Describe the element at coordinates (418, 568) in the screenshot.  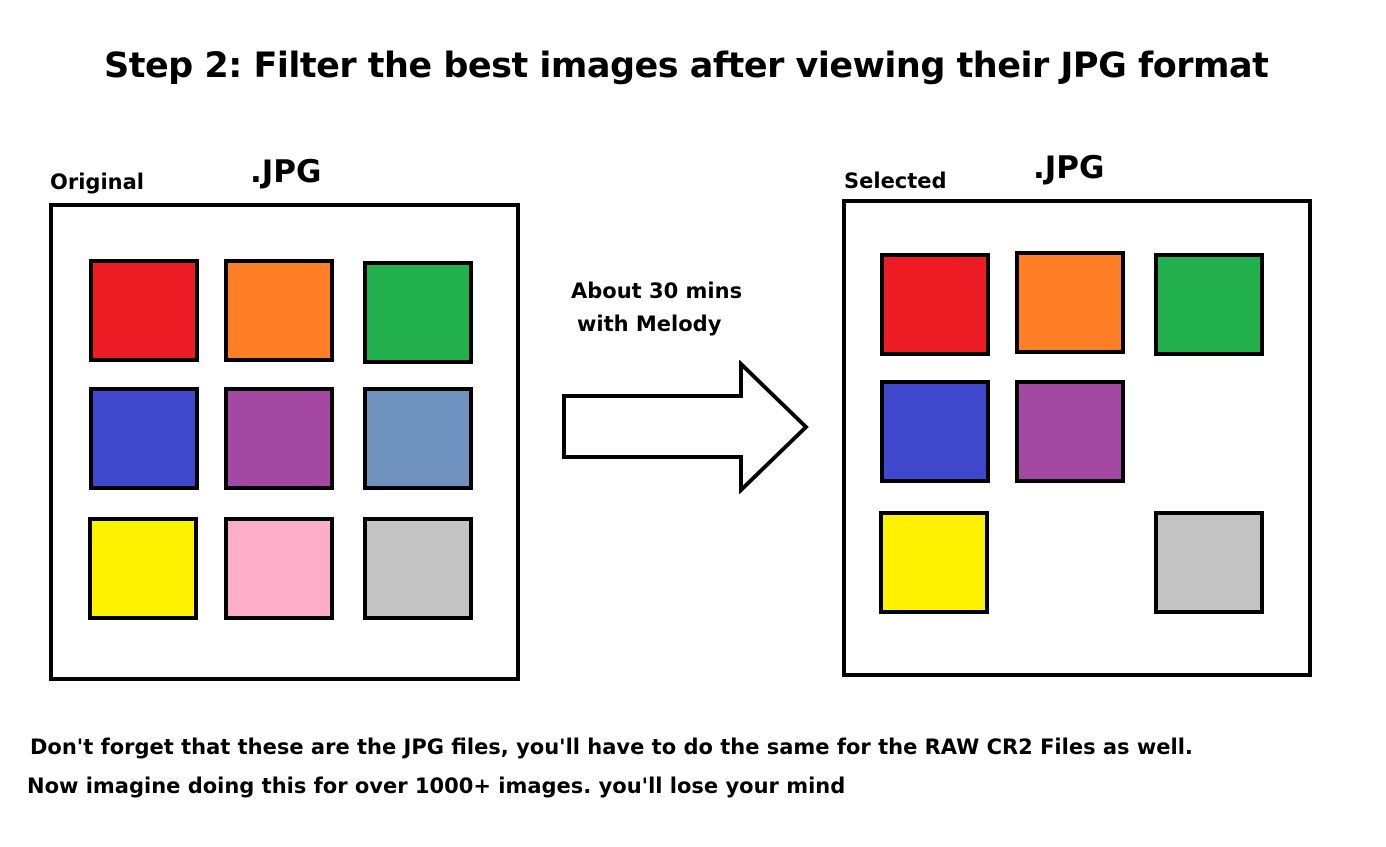
I see `original-image-gray` at that location.